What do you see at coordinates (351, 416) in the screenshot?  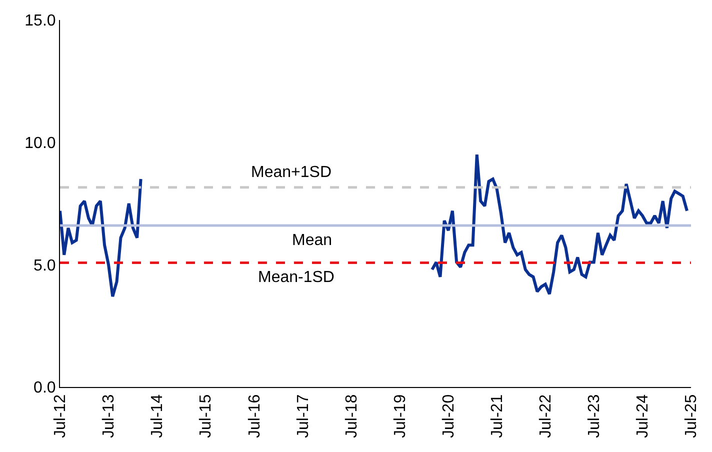 I see `x-tick-label: Jul-18` at bounding box center [351, 416].